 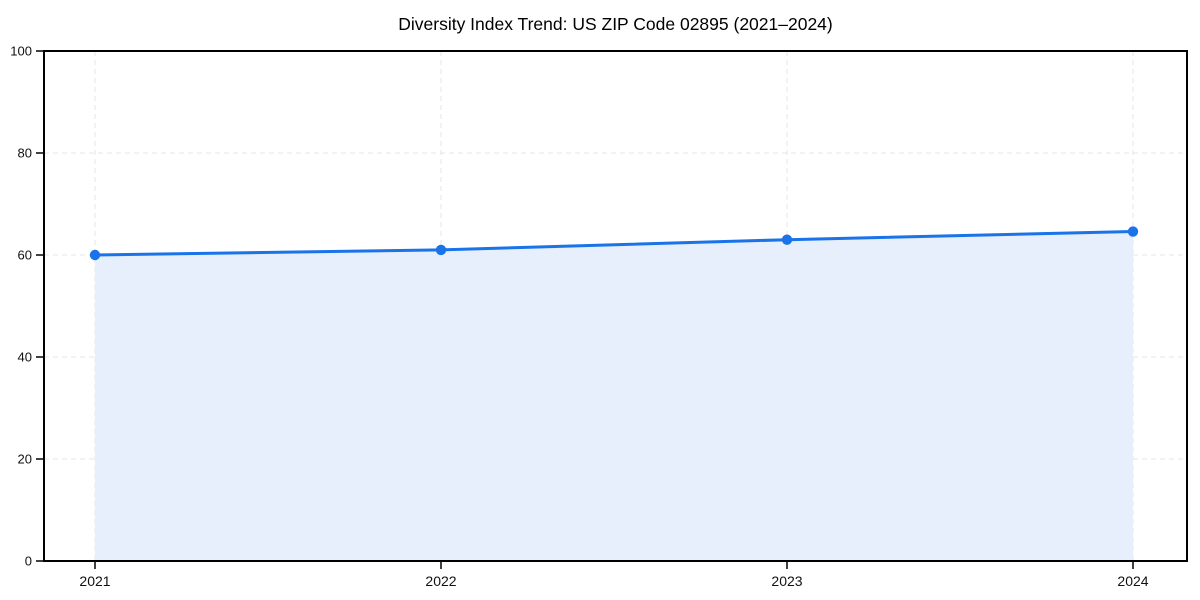 What do you see at coordinates (21, 306) in the screenshot?
I see `y-axis-tick-labels: 0 20 40 60 80 100` at bounding box center [21, 306].